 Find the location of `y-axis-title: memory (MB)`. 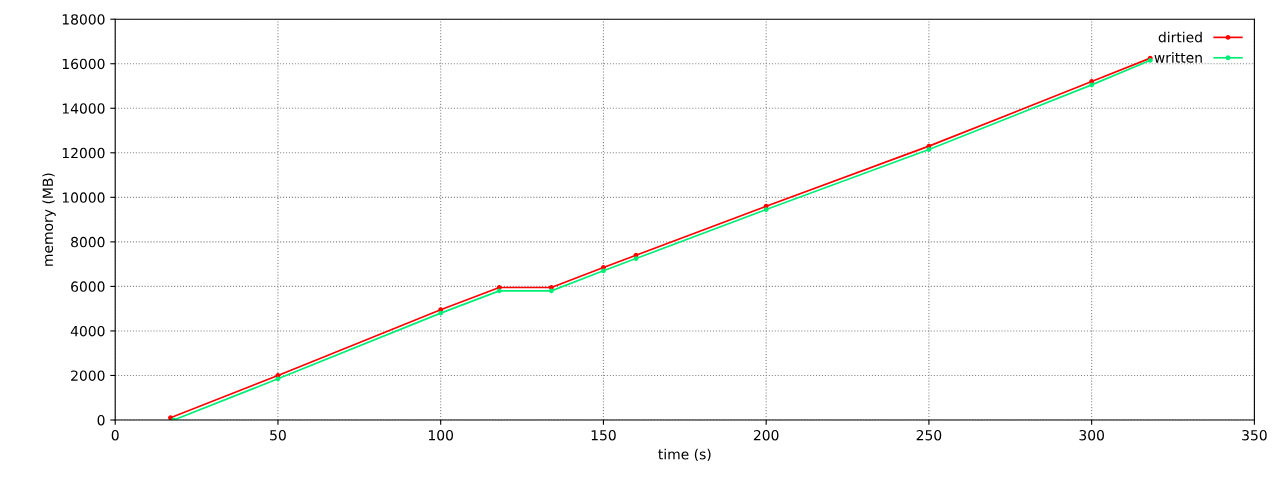

y-axis-title: memory (MB) is located at coordinates (49, 219).